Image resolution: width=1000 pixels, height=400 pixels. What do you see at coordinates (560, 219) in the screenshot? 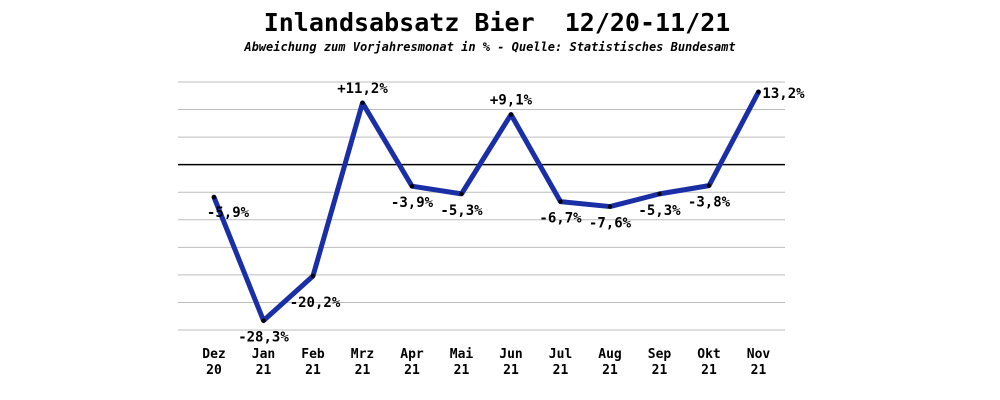
I see `data-label: -6,7%` at bounding box center [560, 219].